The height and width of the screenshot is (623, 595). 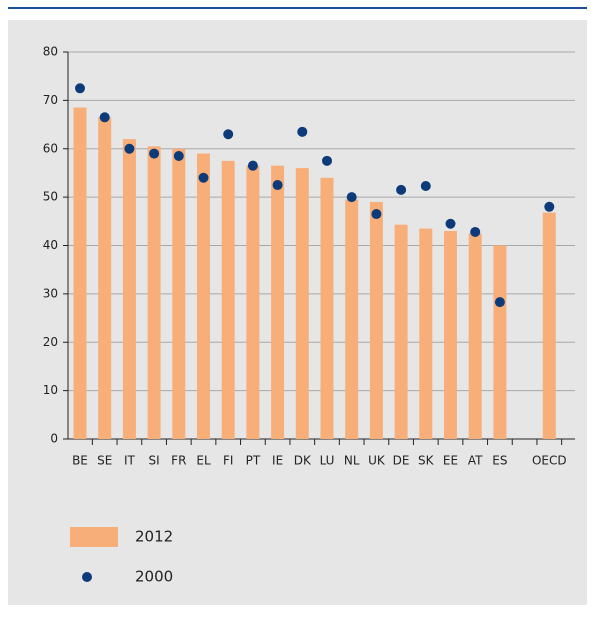 What do you see at coordinates (104, 461) in the screenshot?
I see `x-tick-label: SE` at bounding box center [104, 461].